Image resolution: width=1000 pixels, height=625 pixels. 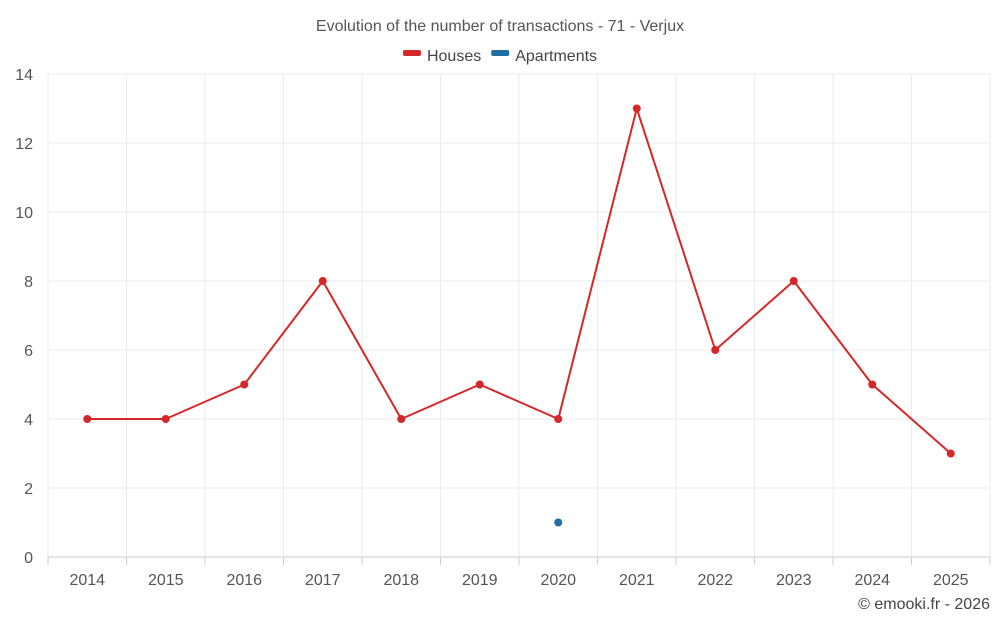 I want to click on legend-label: Apartments, so click(x=556, y=56).